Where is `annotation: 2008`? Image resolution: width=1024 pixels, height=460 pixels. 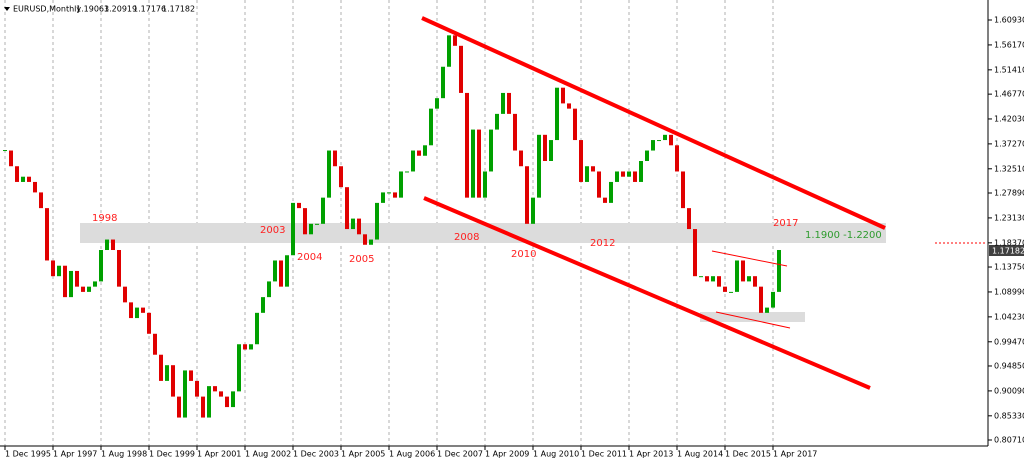 annotation: 2008 is located at coordinates (466, 237).